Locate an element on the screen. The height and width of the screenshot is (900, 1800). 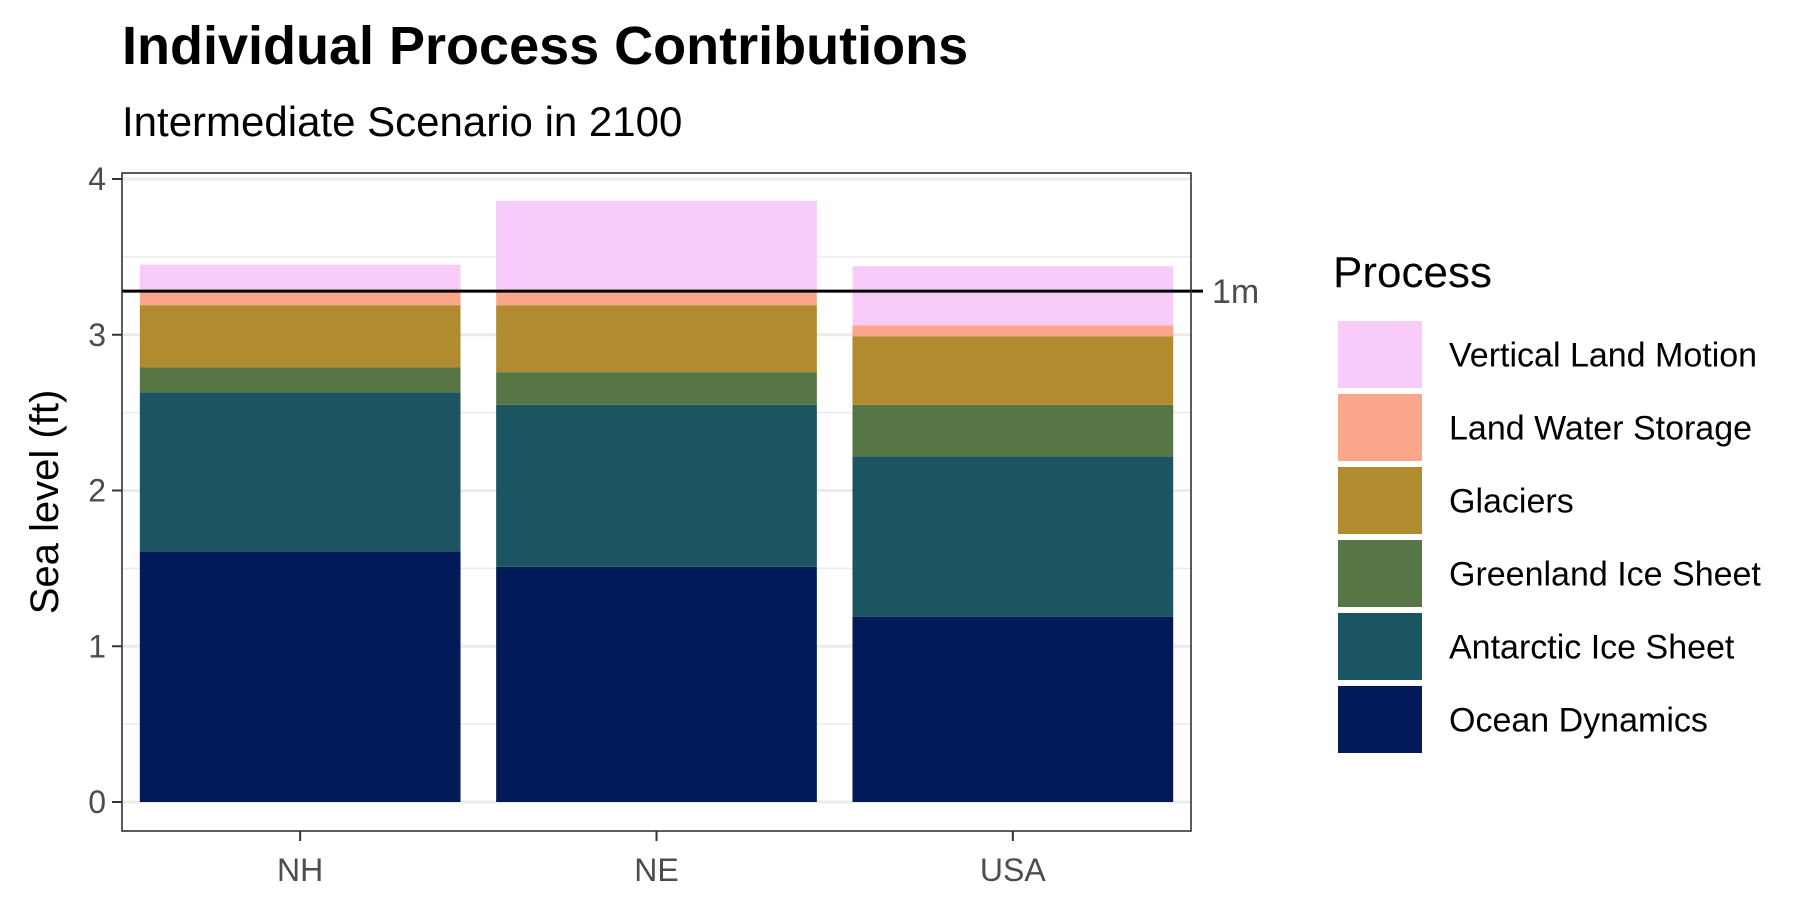
y-axis-title: Sea level (ft) is located at coordinates (45, 502).